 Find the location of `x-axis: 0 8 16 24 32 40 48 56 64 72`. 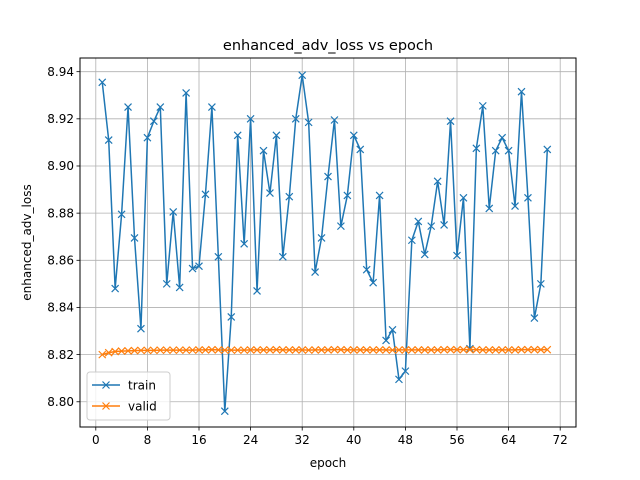

x-axis: 0 8 16 24 32 40 48 56 64 72 is located at coordinates (330, 437).